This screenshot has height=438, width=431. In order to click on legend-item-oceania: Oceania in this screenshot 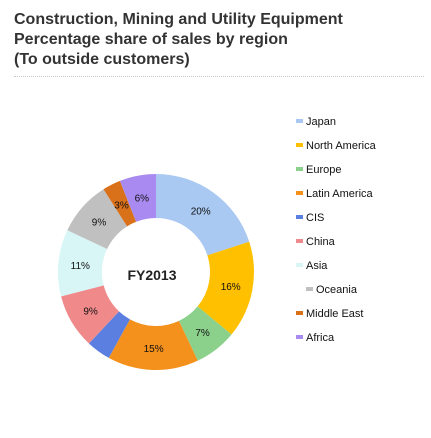, I will do `click(331, 290)`.